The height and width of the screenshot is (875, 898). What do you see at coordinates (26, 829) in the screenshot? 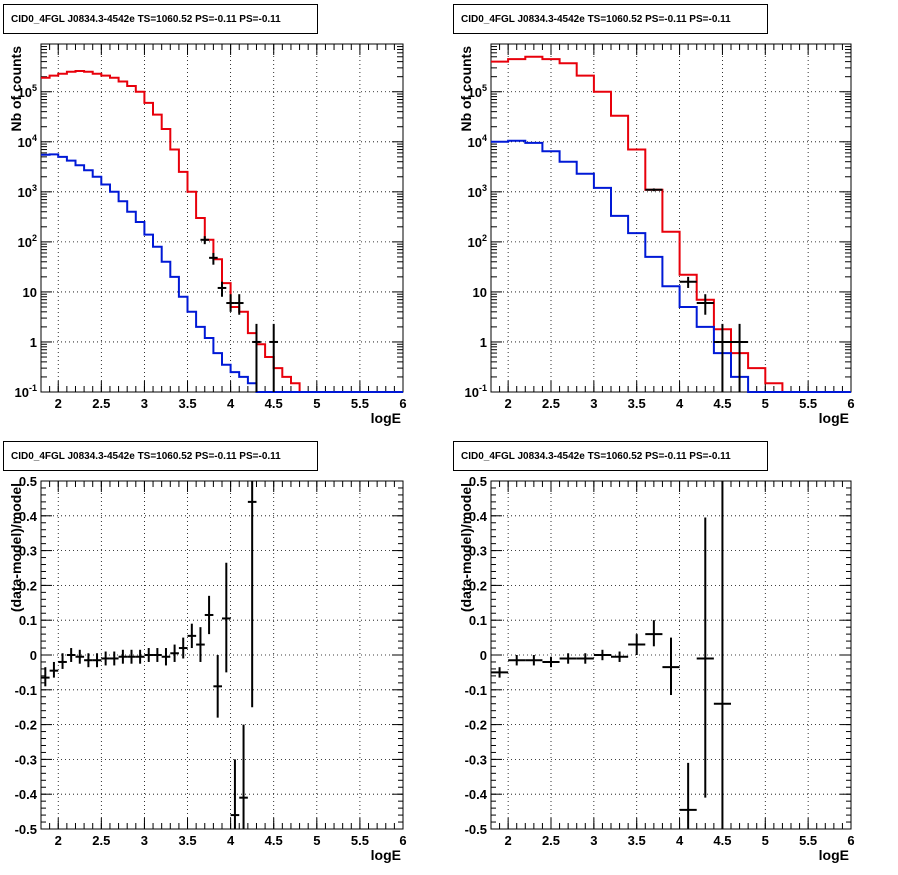
I see `y-tick-label: -0.5` at bounding box center [26, 829].